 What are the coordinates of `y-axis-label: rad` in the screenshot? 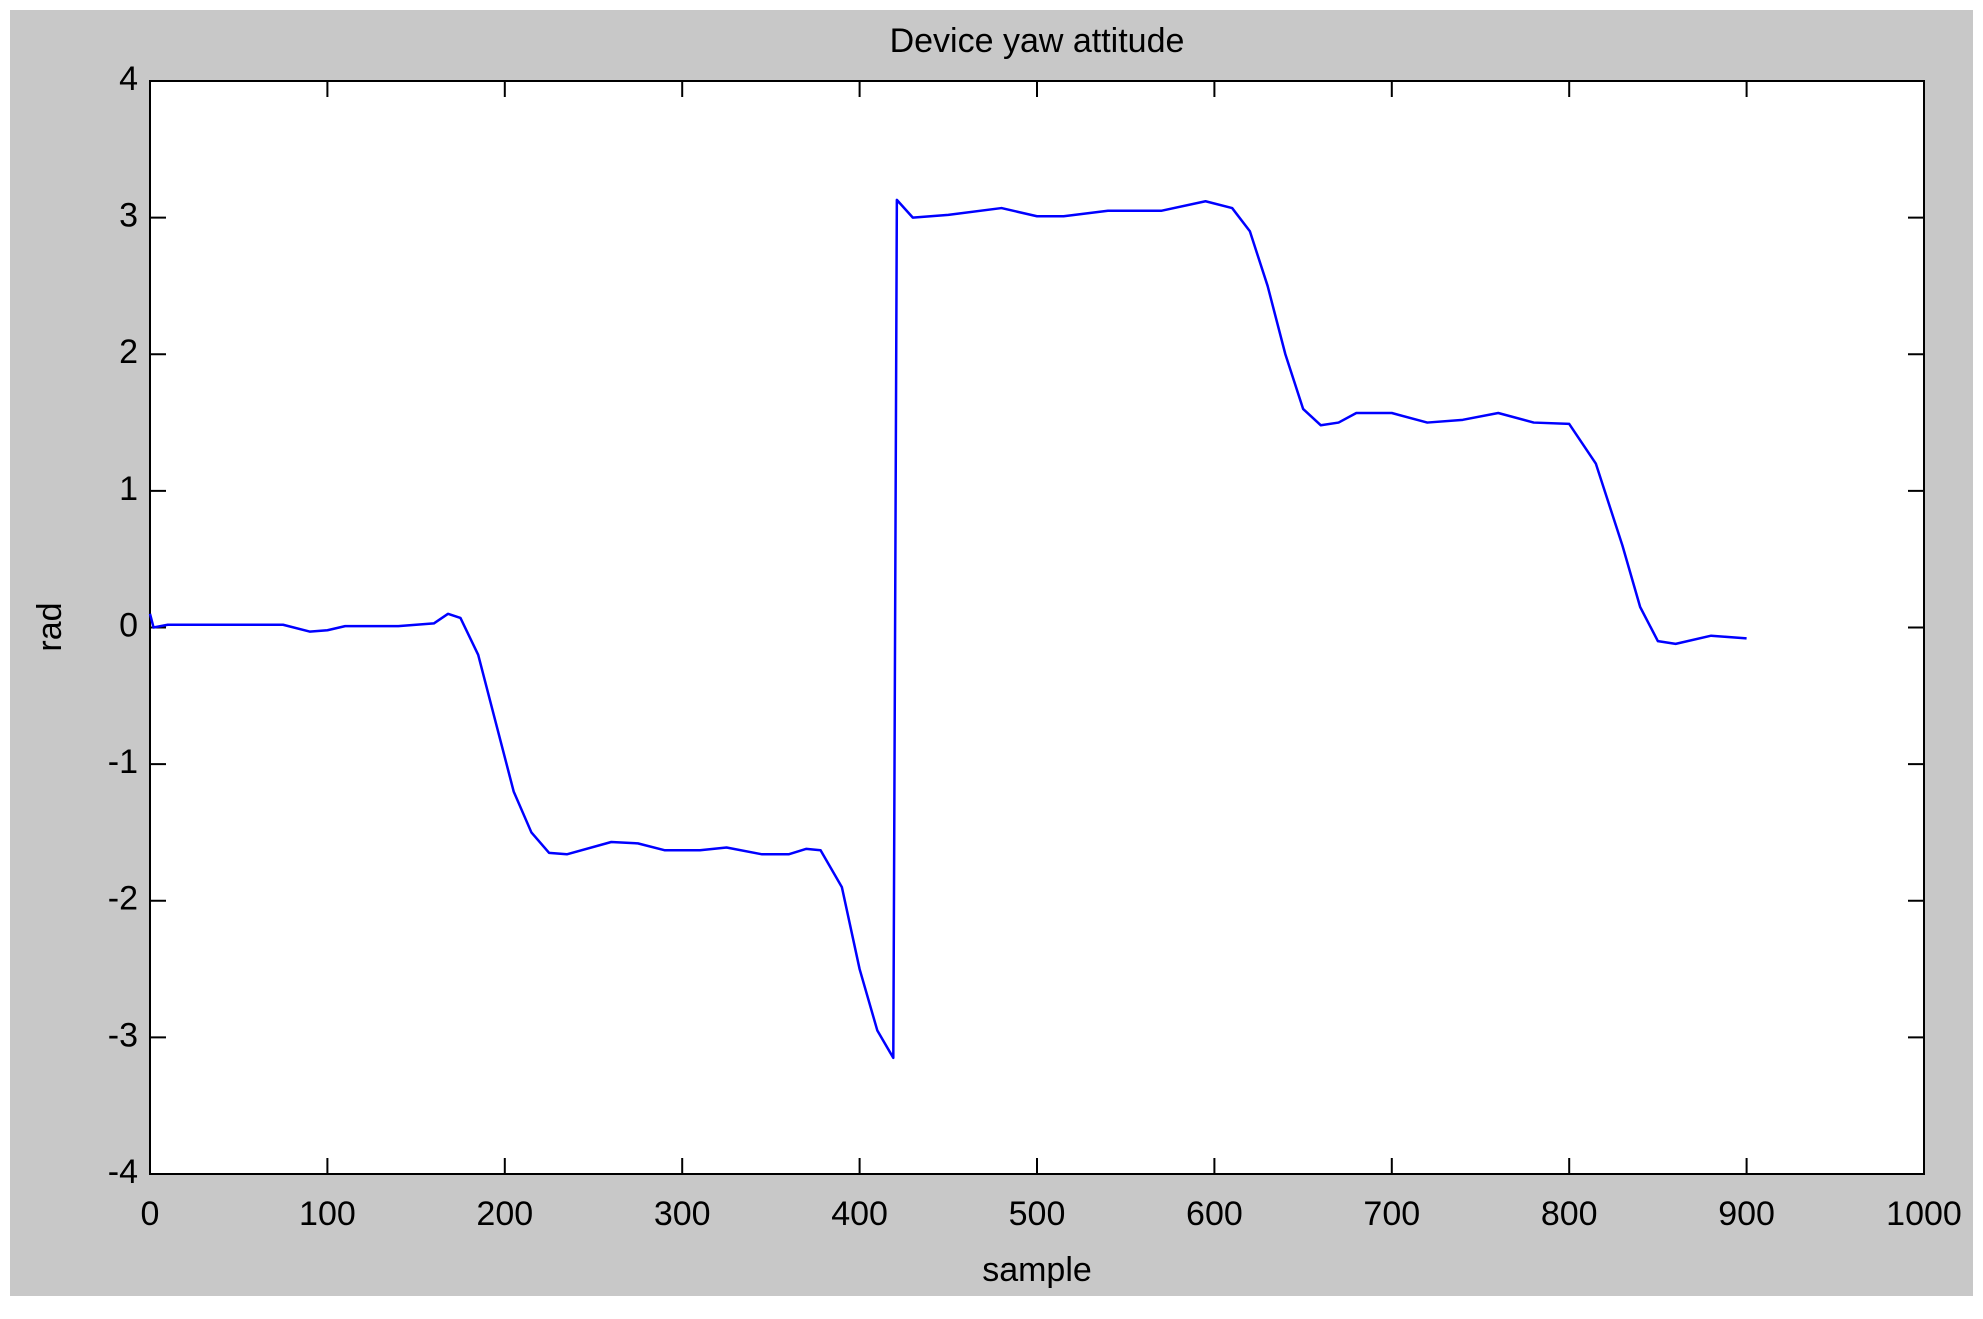 It's located at (50, 626).